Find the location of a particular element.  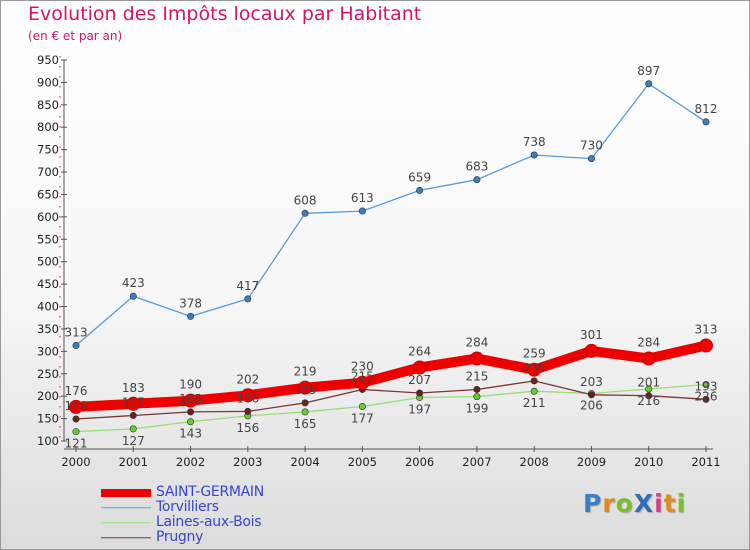

data-label: 226 is located at coordinates (706, 397).